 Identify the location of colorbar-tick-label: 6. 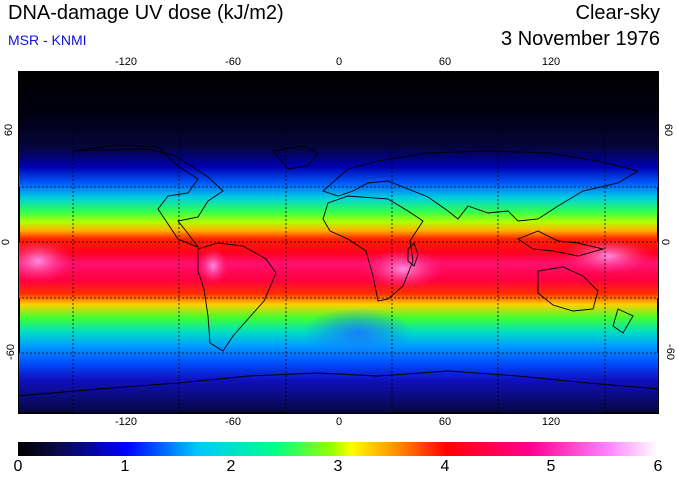
(658, 466).